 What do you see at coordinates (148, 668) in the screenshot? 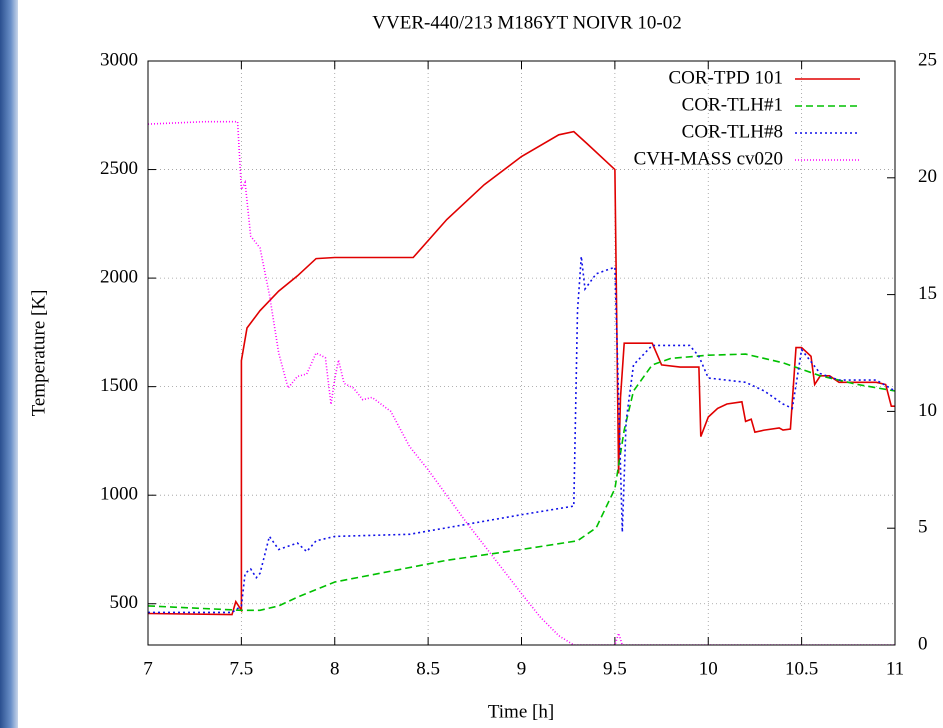
I see `x-tick-label: 7` at bounding box center [148, 668].